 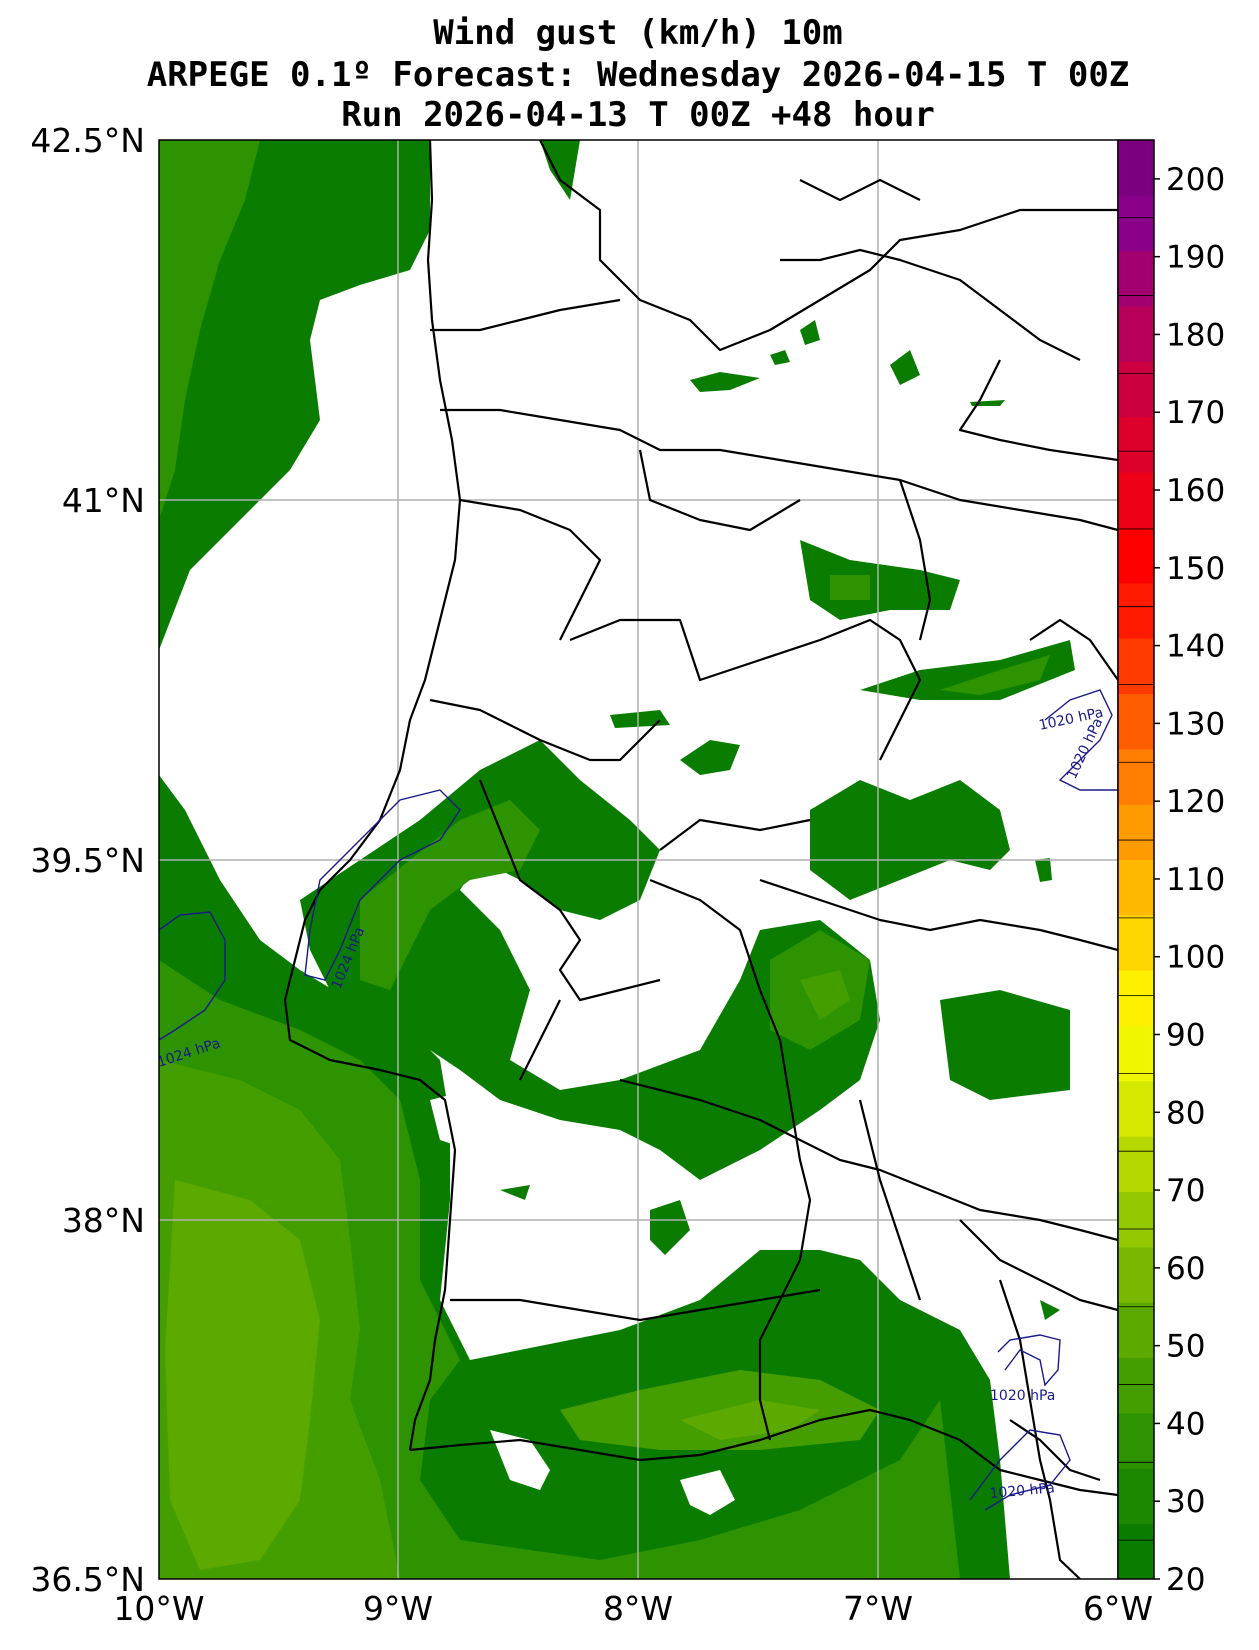 What do you see at coordinates (1185, 1269) in the screenshot?
I see `colorbar-tick-label: 60` at bounding box center [1185, 1269].